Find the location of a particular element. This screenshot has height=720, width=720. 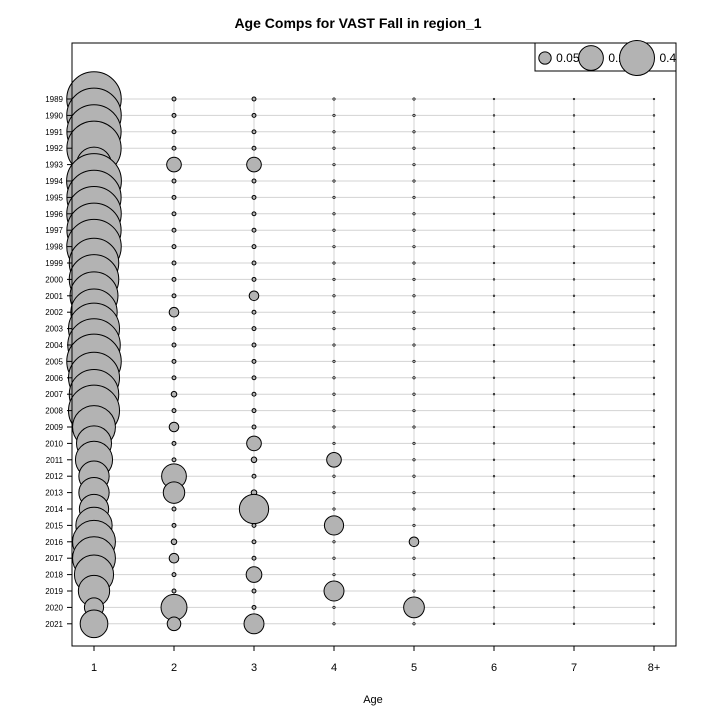

y-tick-label: 2017 is located at coordinates (54, 558).